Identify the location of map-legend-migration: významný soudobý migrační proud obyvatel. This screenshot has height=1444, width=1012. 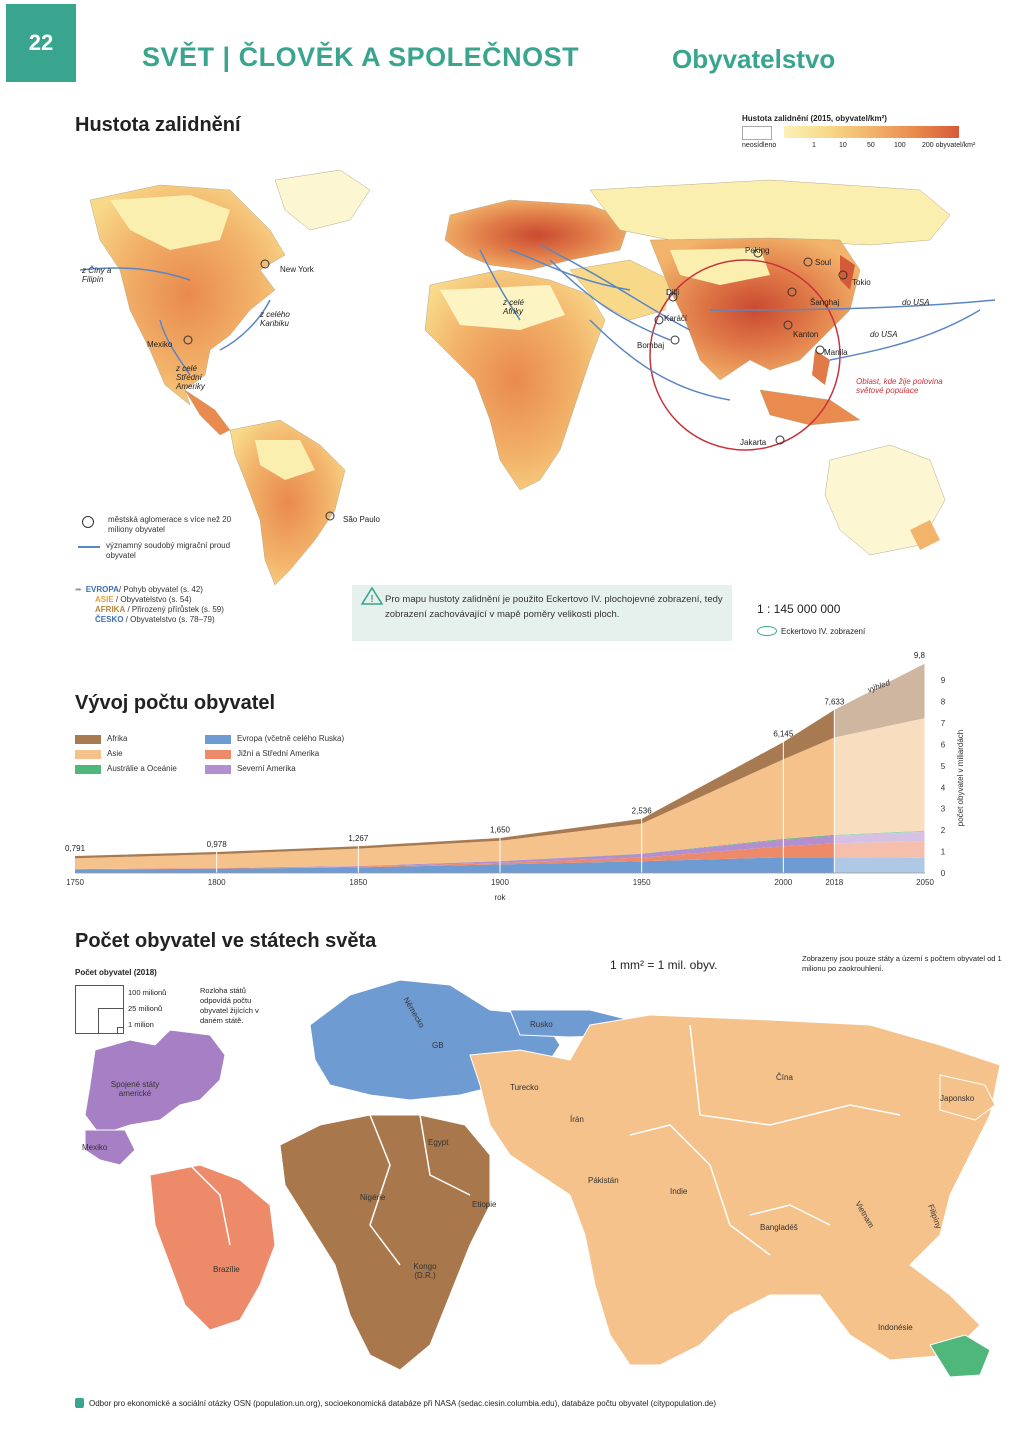
(168, 550).